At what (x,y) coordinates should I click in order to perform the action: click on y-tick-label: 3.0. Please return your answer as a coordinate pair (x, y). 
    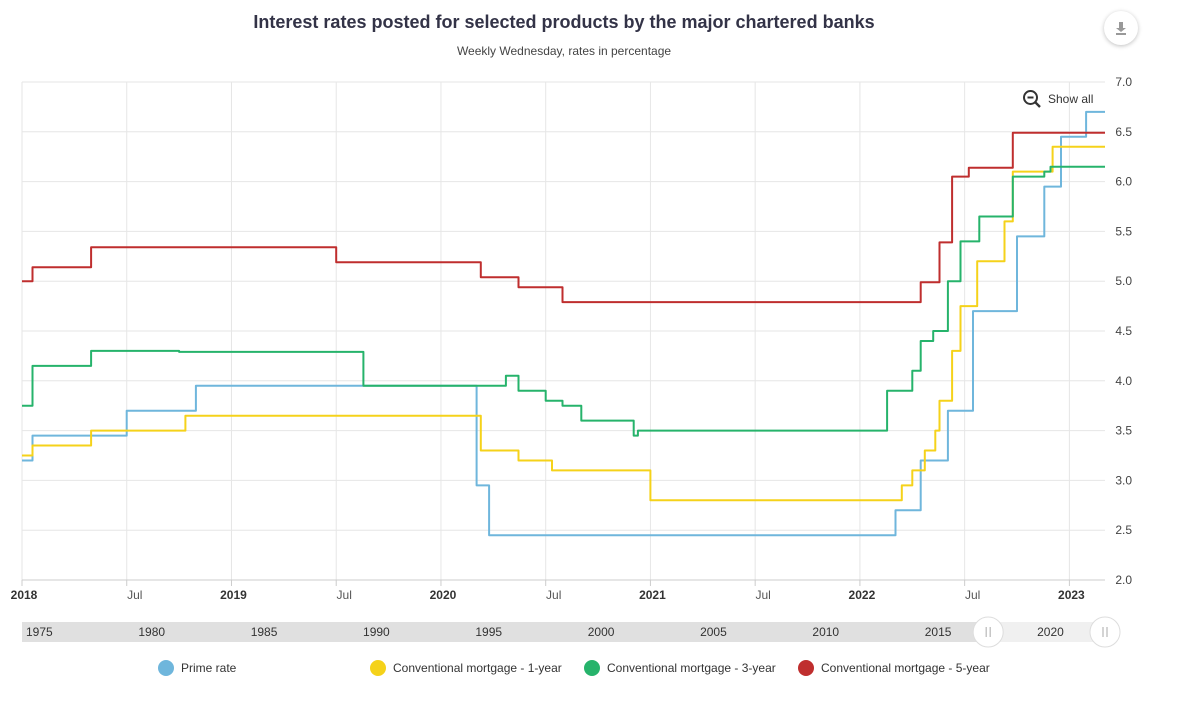
    Looking at the image, I should click on (1123, 480).